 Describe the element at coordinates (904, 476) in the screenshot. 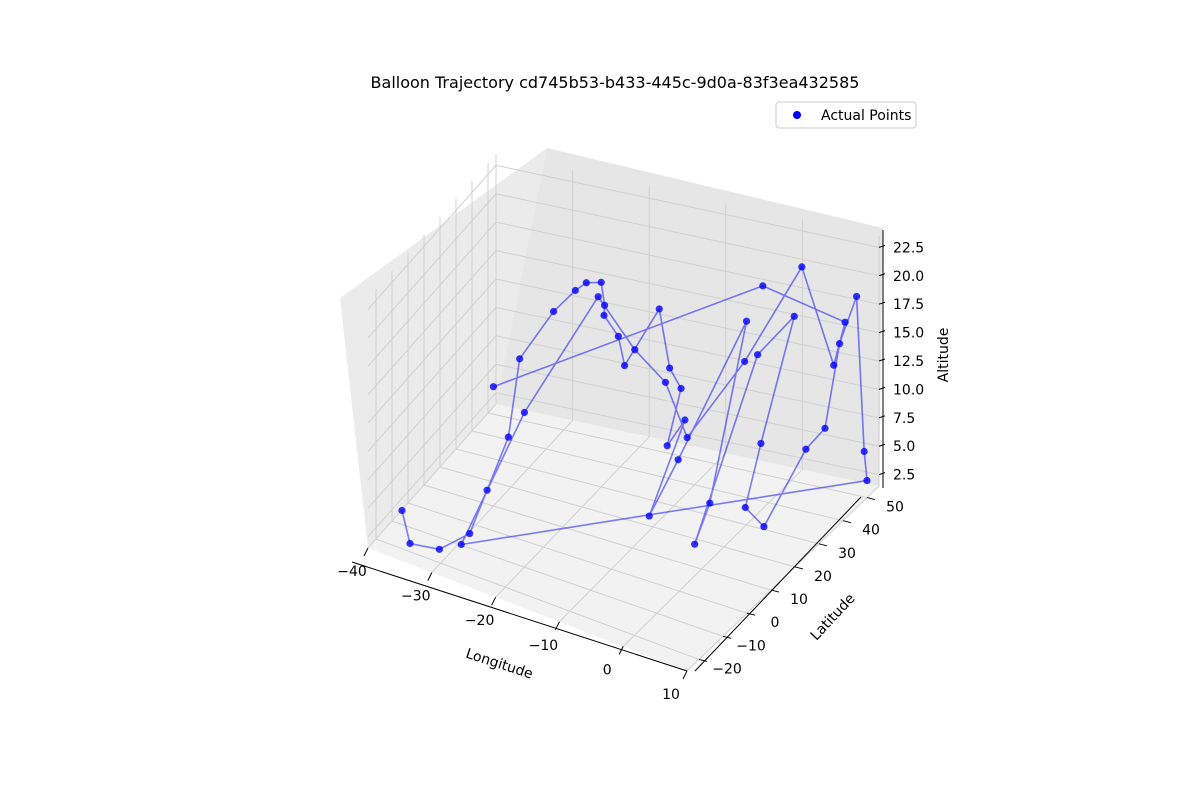

I see `z-tick-label: 2.5` at that location.